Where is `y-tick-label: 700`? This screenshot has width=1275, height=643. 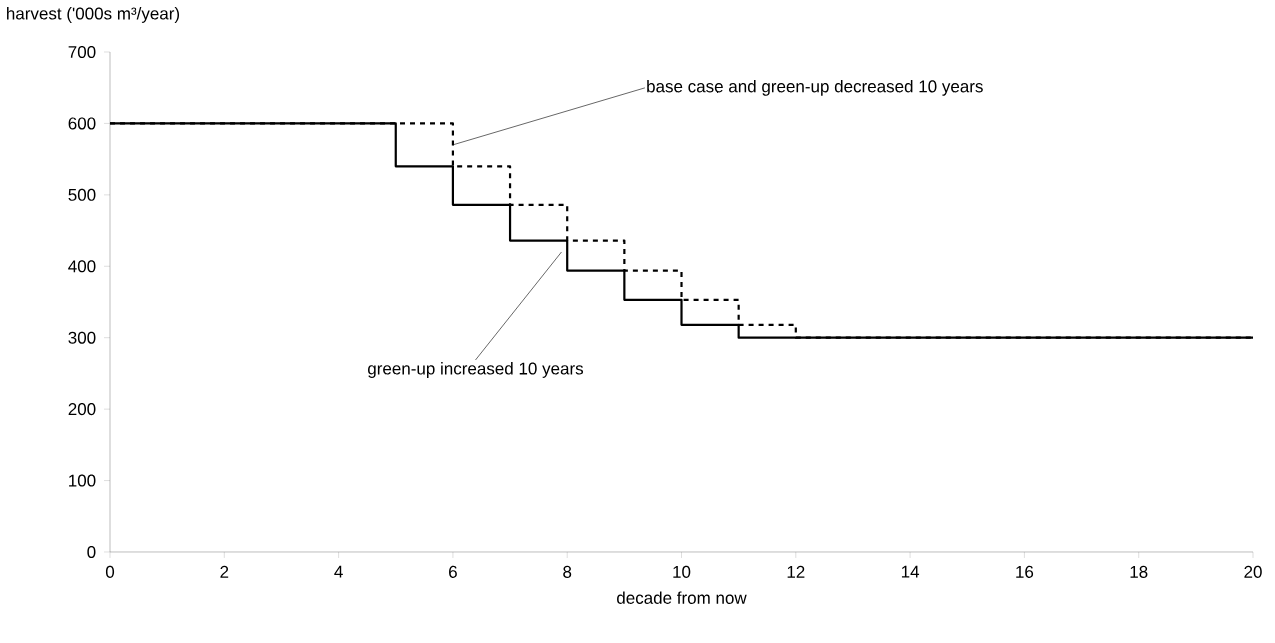 y-tick-label: 700 is located at coordinates (82, 52).